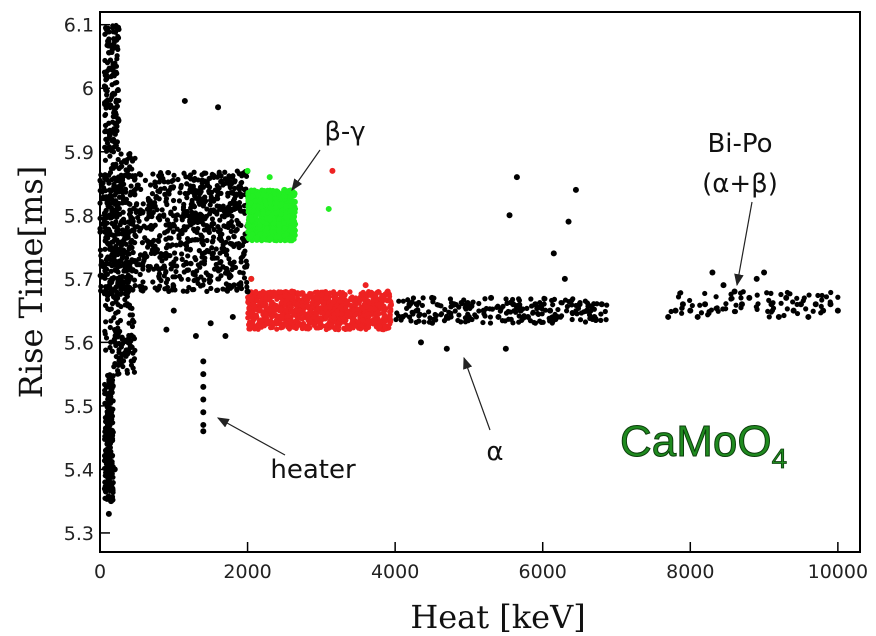 This screenshot has height=636, width=876. What do you see at coordinates (31, 282) in the screenshot?
I see `y-axis-title: Rise Time[ms]` at bounding box center [31, 282].